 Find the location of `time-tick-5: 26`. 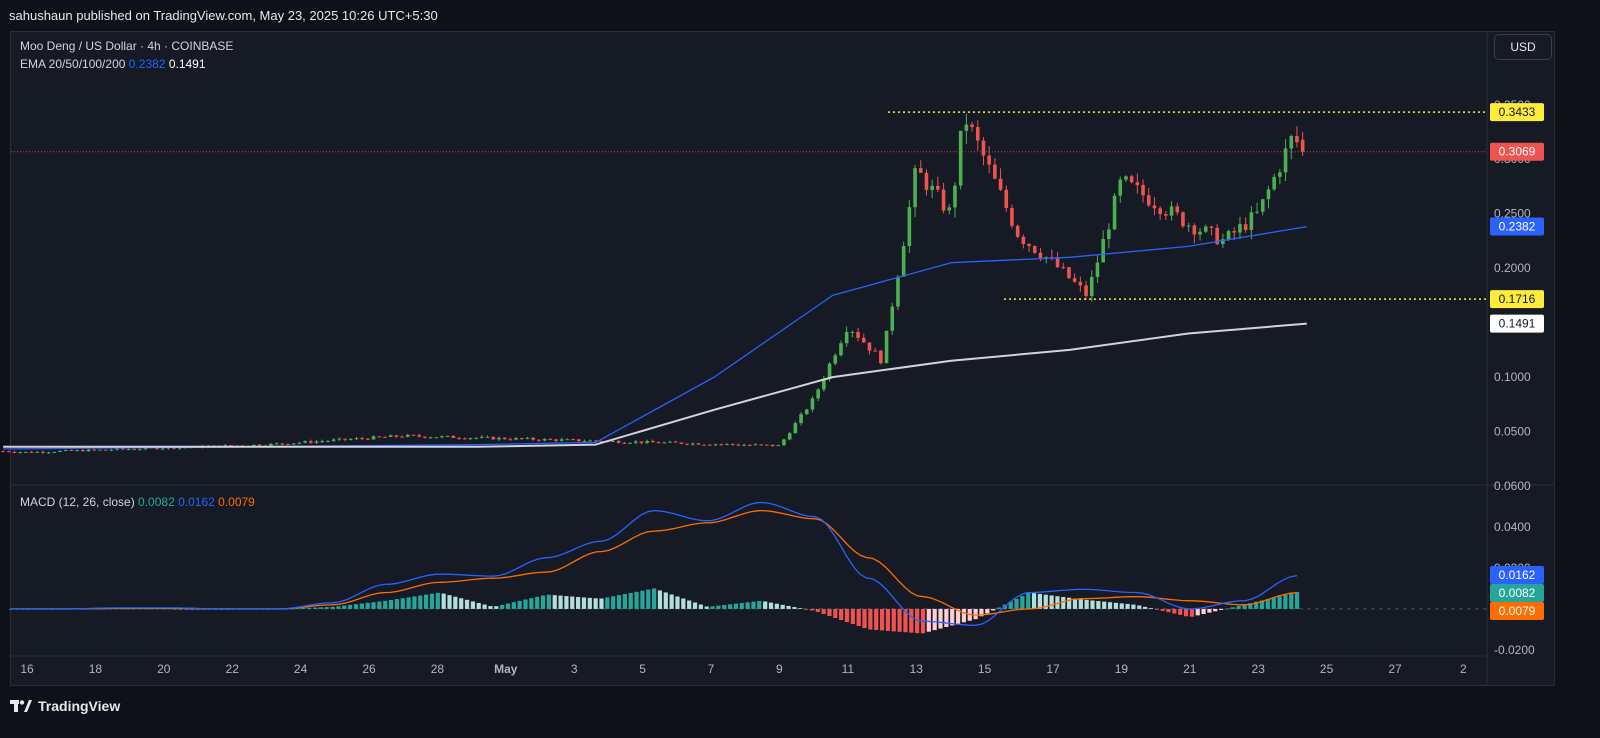

time-tick-5: 26 is located at coordinates (369, 669).